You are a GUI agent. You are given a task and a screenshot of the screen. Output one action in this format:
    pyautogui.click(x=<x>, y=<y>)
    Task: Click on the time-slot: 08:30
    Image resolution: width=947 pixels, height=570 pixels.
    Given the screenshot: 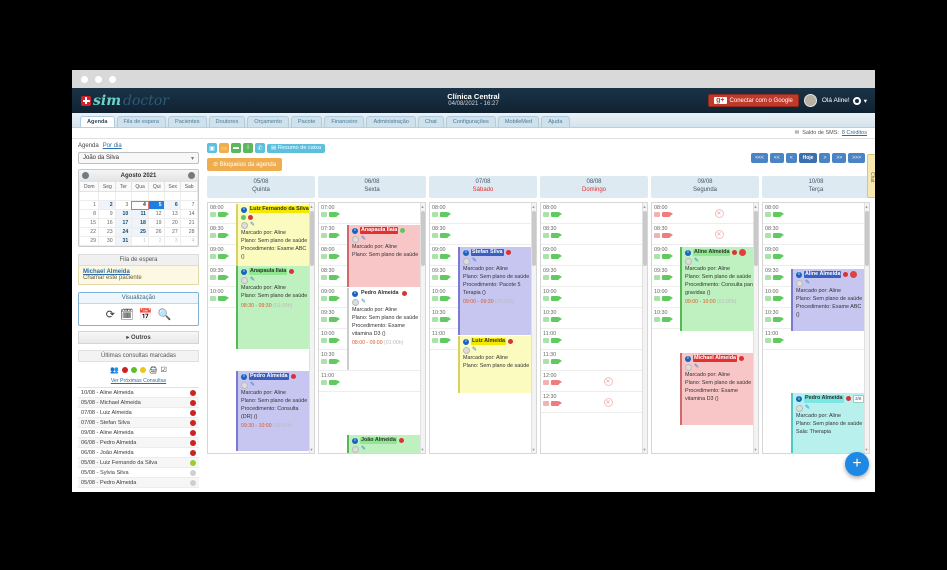 What is the action you would take?
    pyautogui.click(x=594, y=234)
    